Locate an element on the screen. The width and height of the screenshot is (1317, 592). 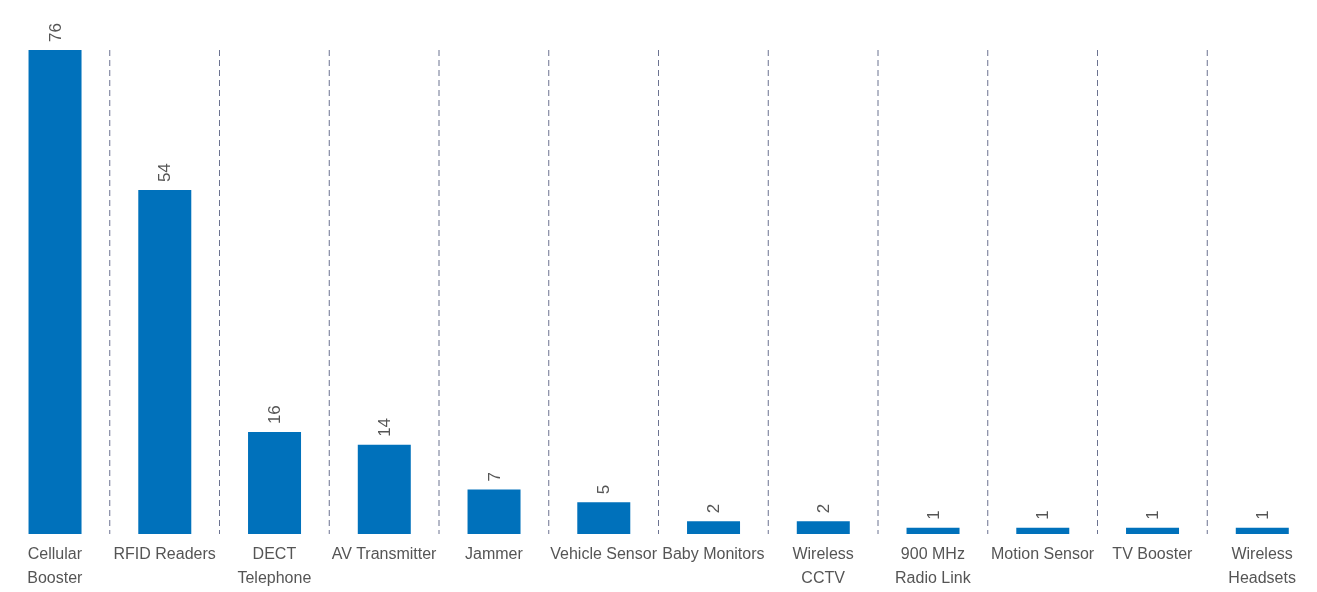
x-tick-label: Wireless CCTV is located at coordinates (823, 566).